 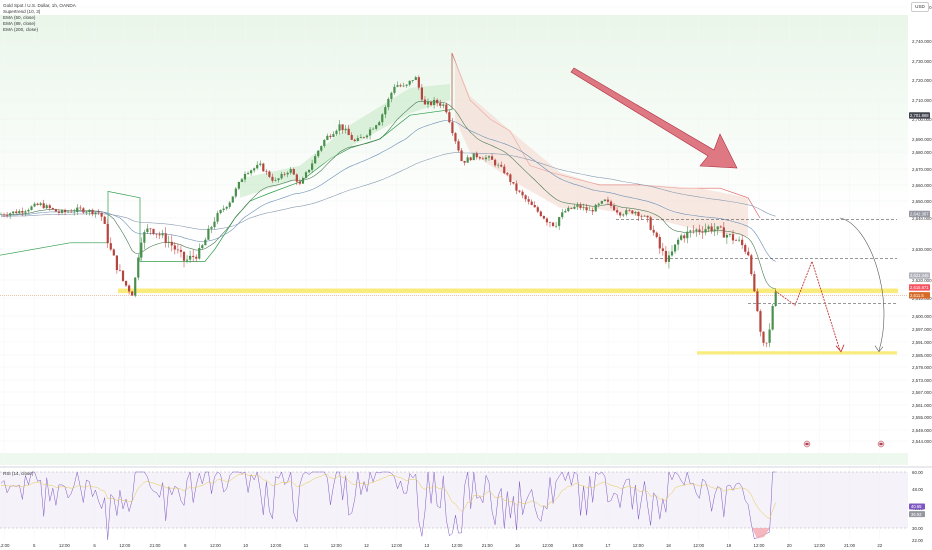 What do you see at coordinates (917, 295) in the screenshot?
I see `price-badge-label: 2,611.5` at bounding box center [917, 295].